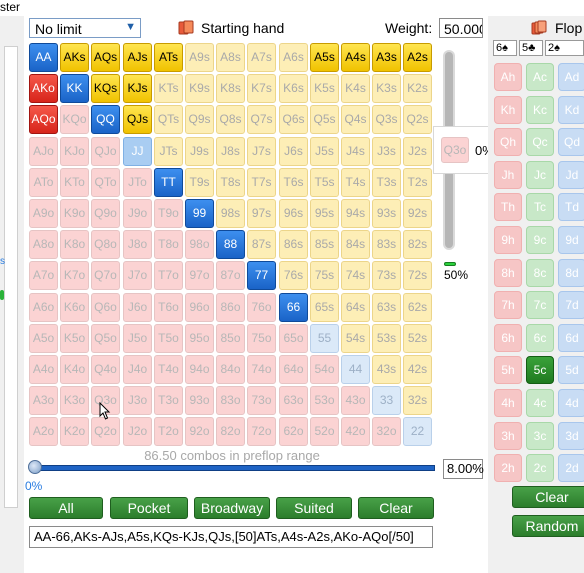 The width and height of the screenshot is (584, 573). Describe the element at coordinates (355, 275) in the screenshot. I see `hand-cell-74s: 74s` at that location.